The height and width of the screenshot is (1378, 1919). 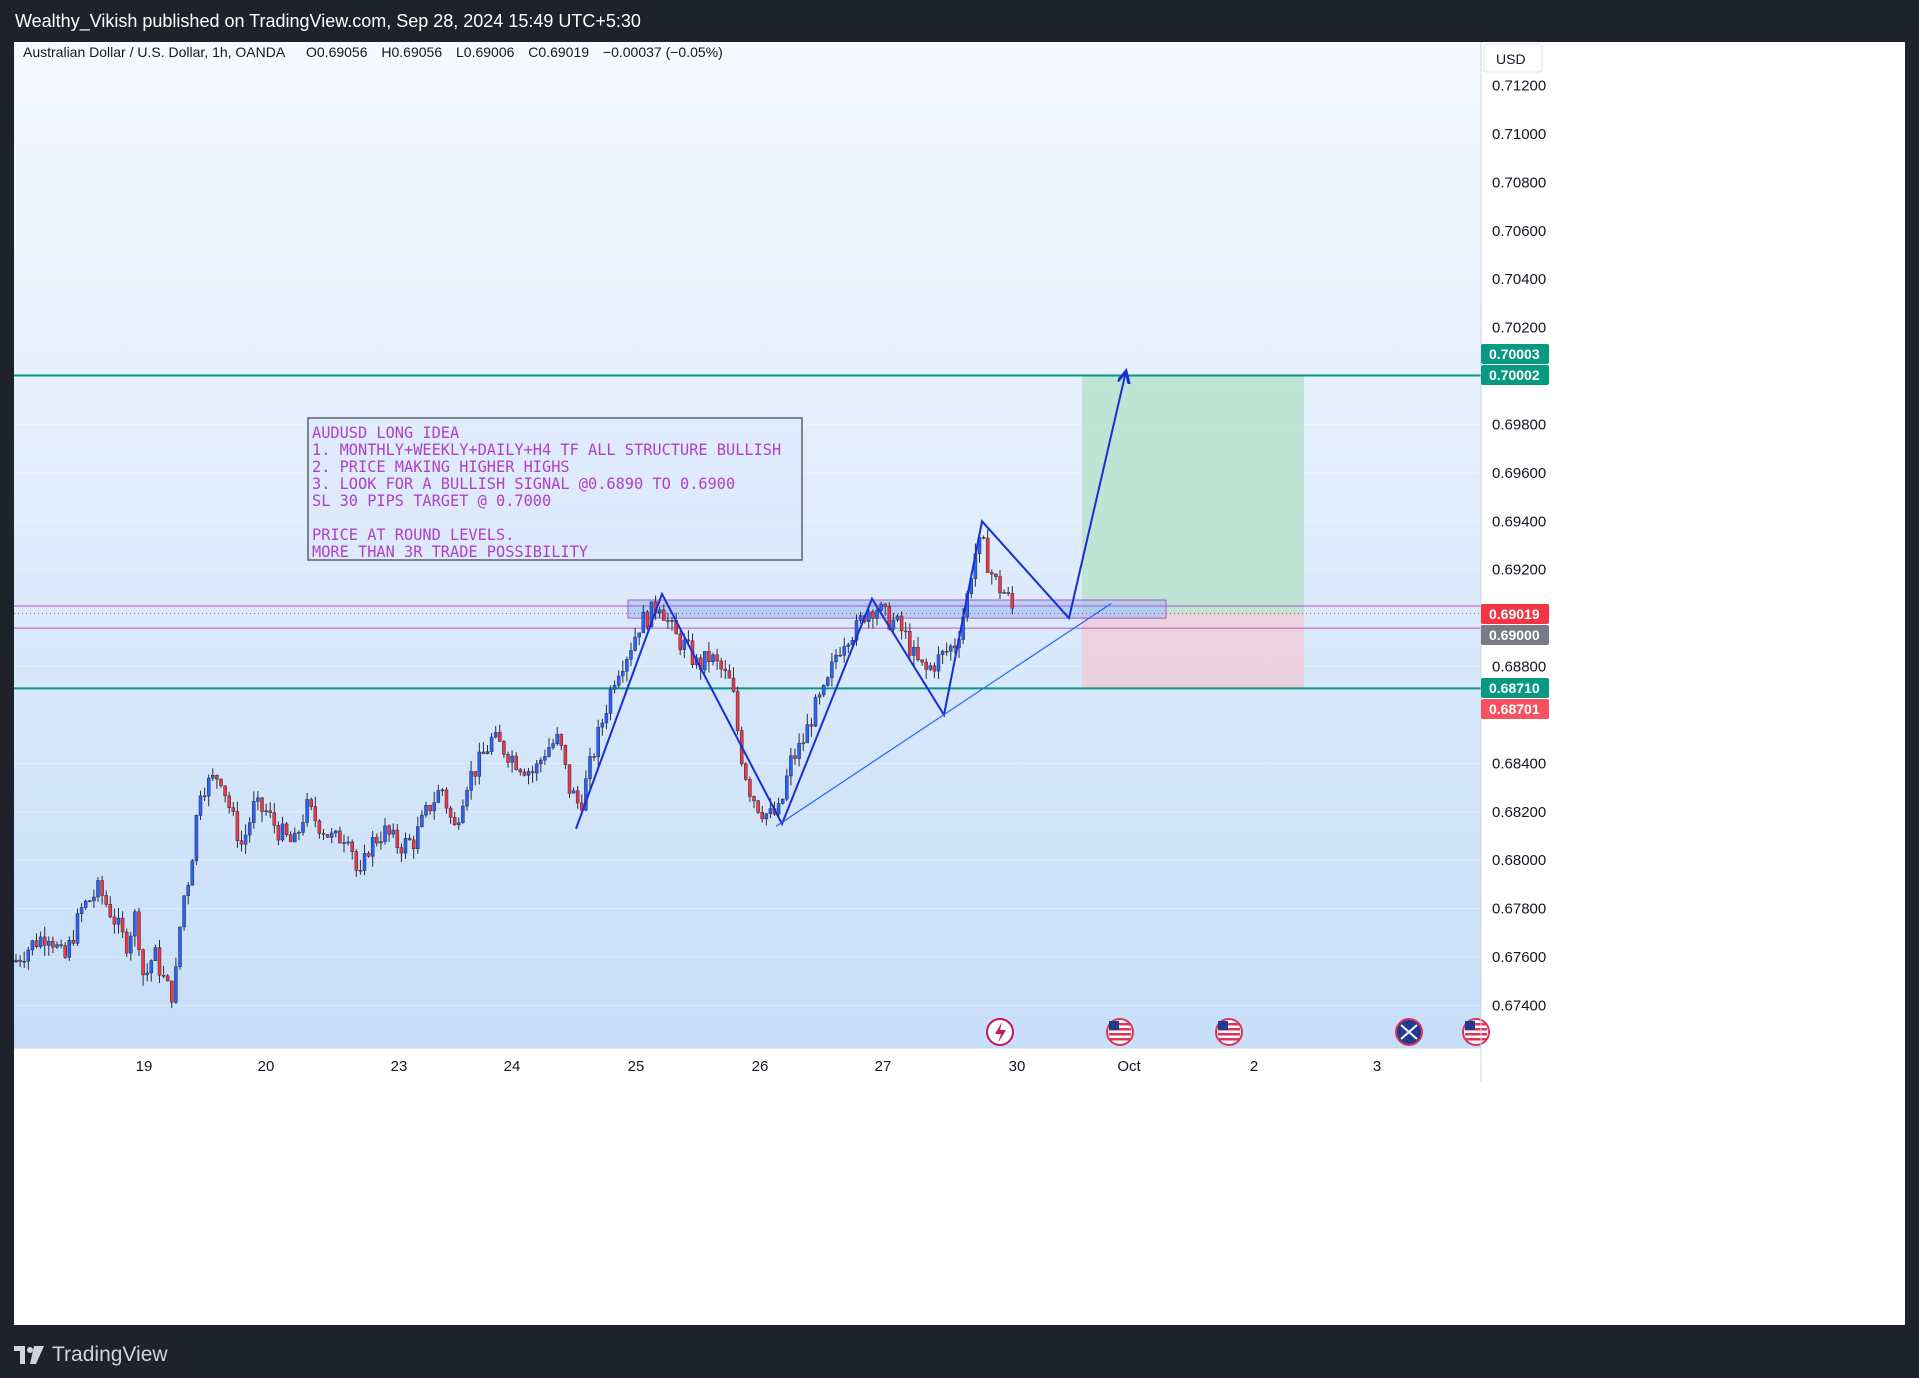 I want to click on projection-zigzag, so click(x=850, y=600).